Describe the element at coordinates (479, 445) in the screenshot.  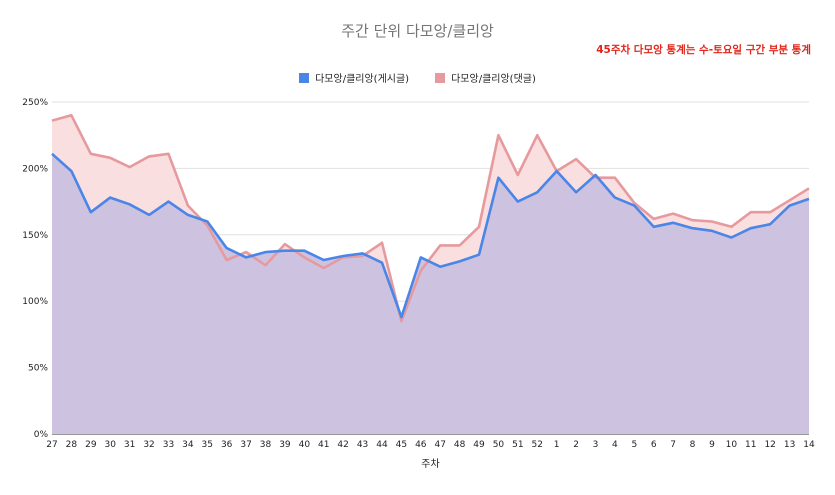
I see `x-tick-label: 49` at that location.